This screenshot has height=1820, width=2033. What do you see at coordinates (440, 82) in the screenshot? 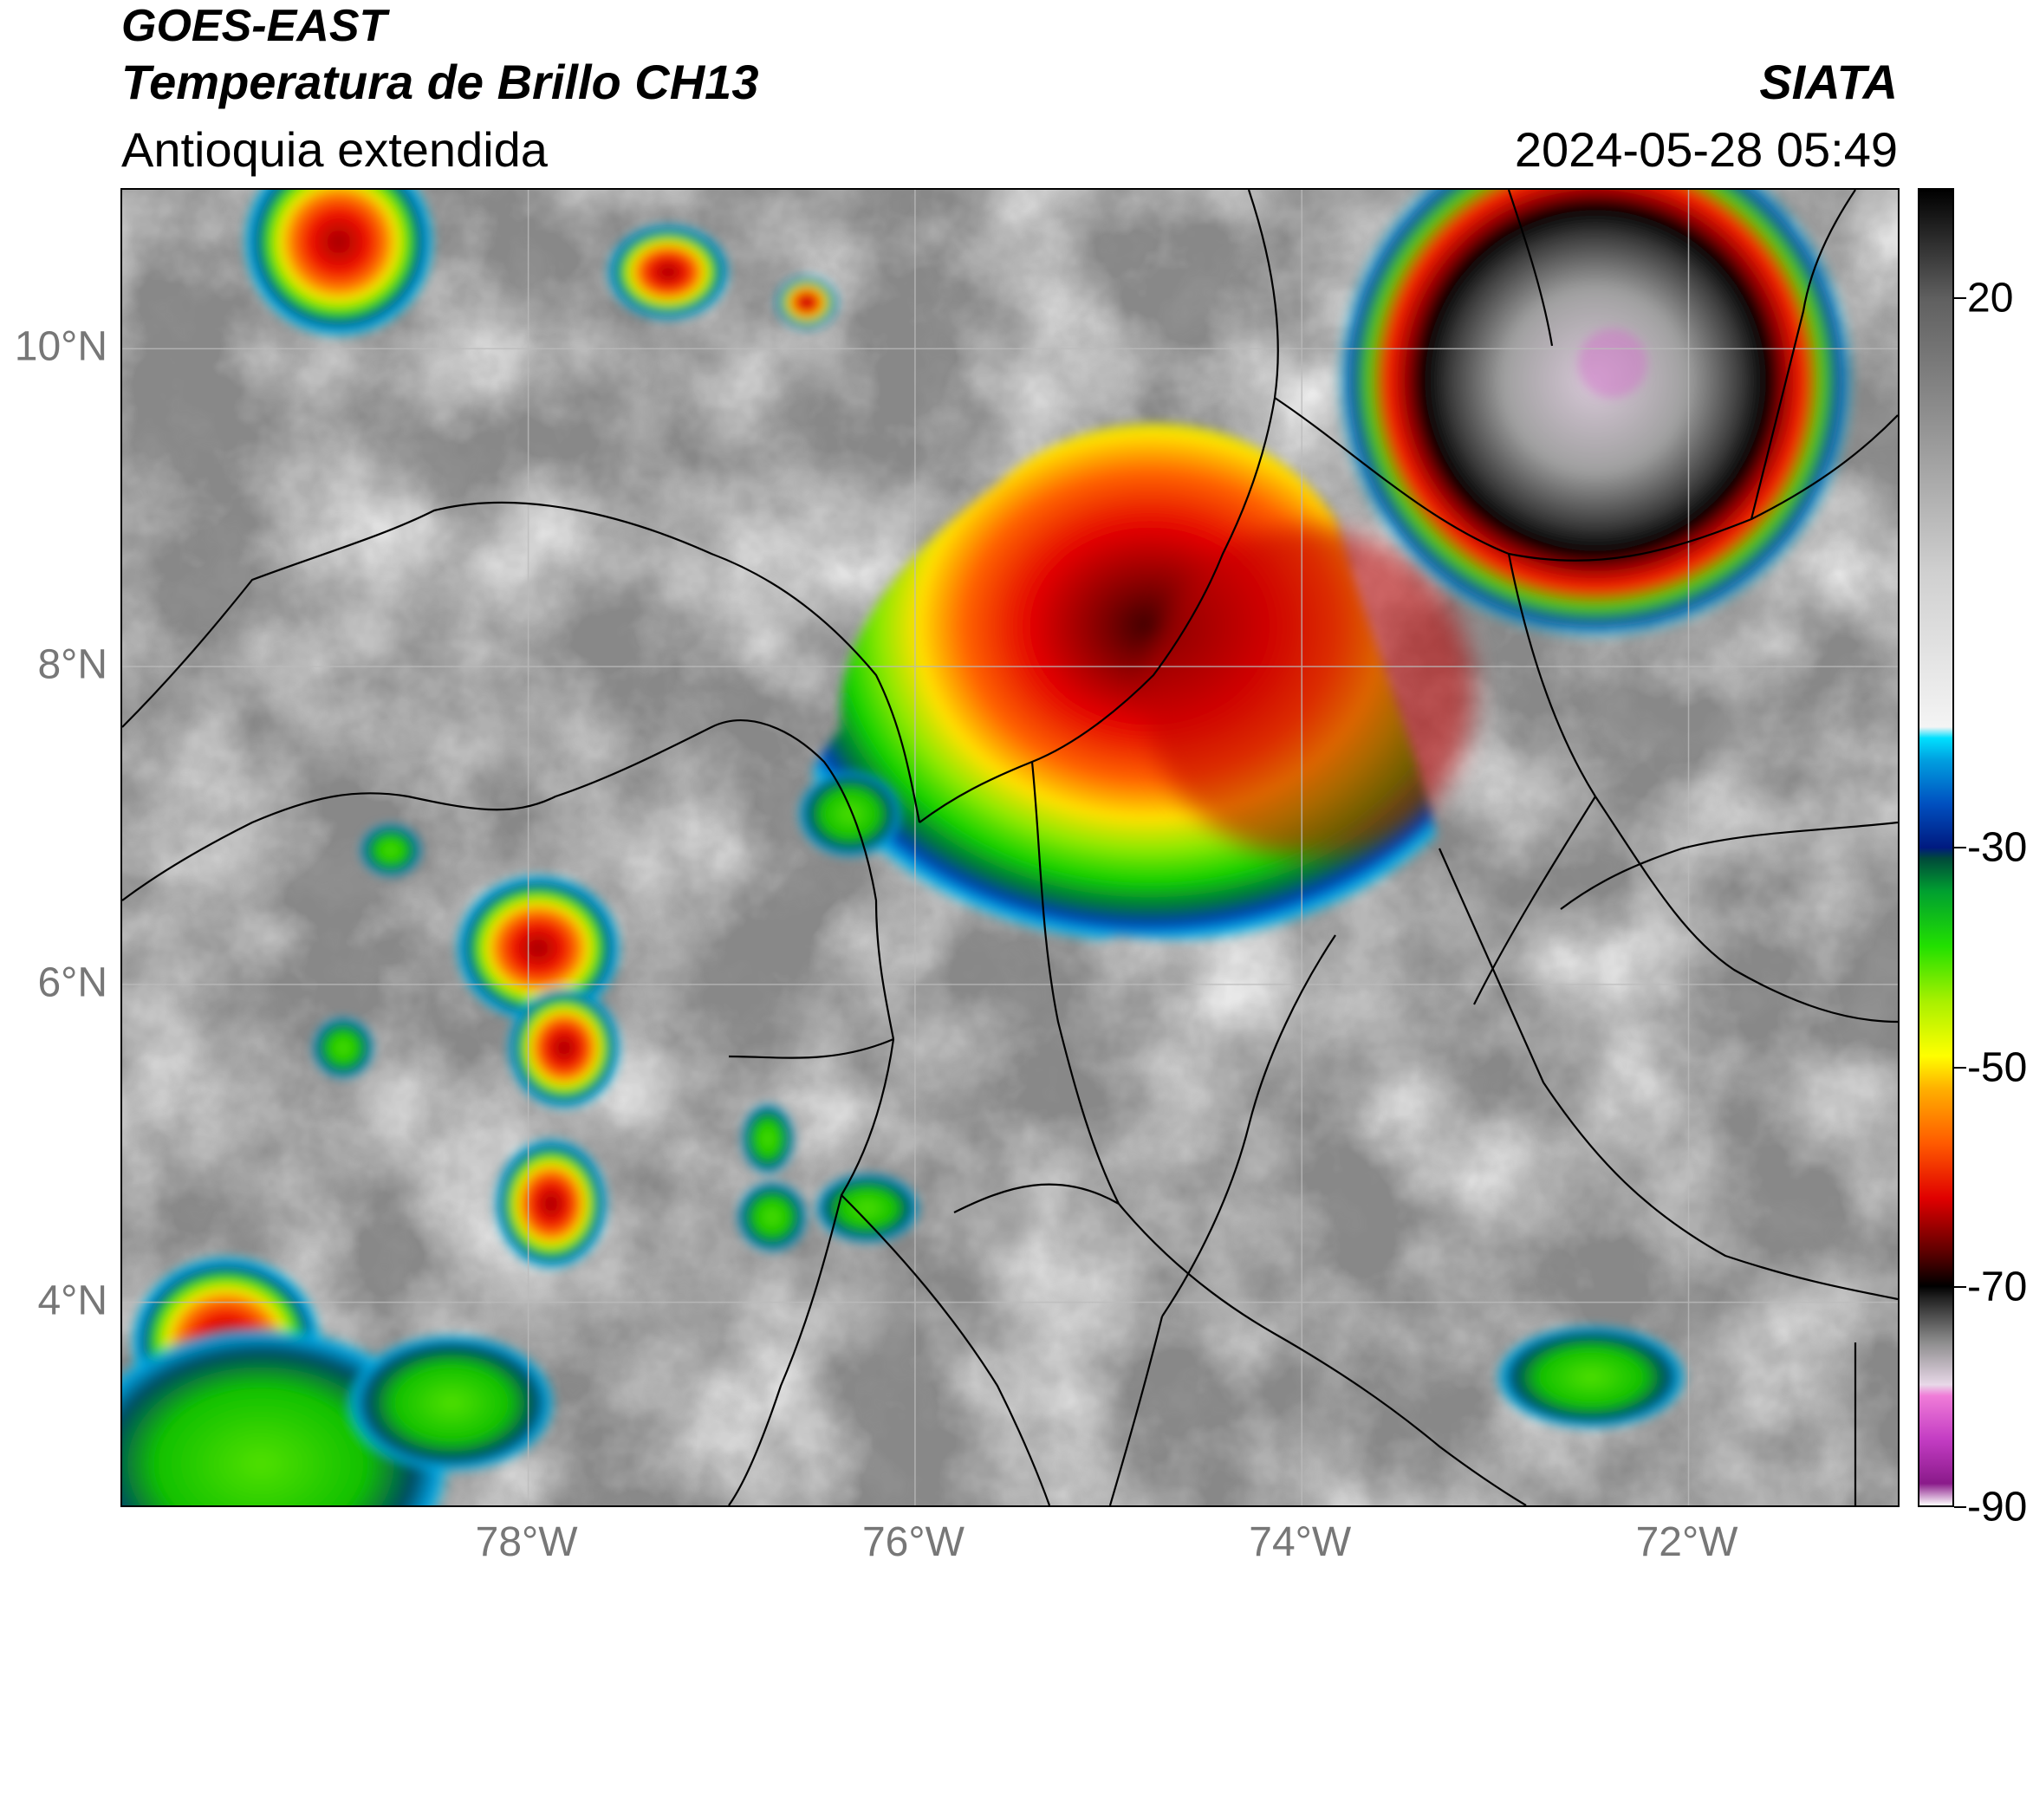
I see `product-title: Temperatura de Brillo CH13` at bounding box center [440, 82].